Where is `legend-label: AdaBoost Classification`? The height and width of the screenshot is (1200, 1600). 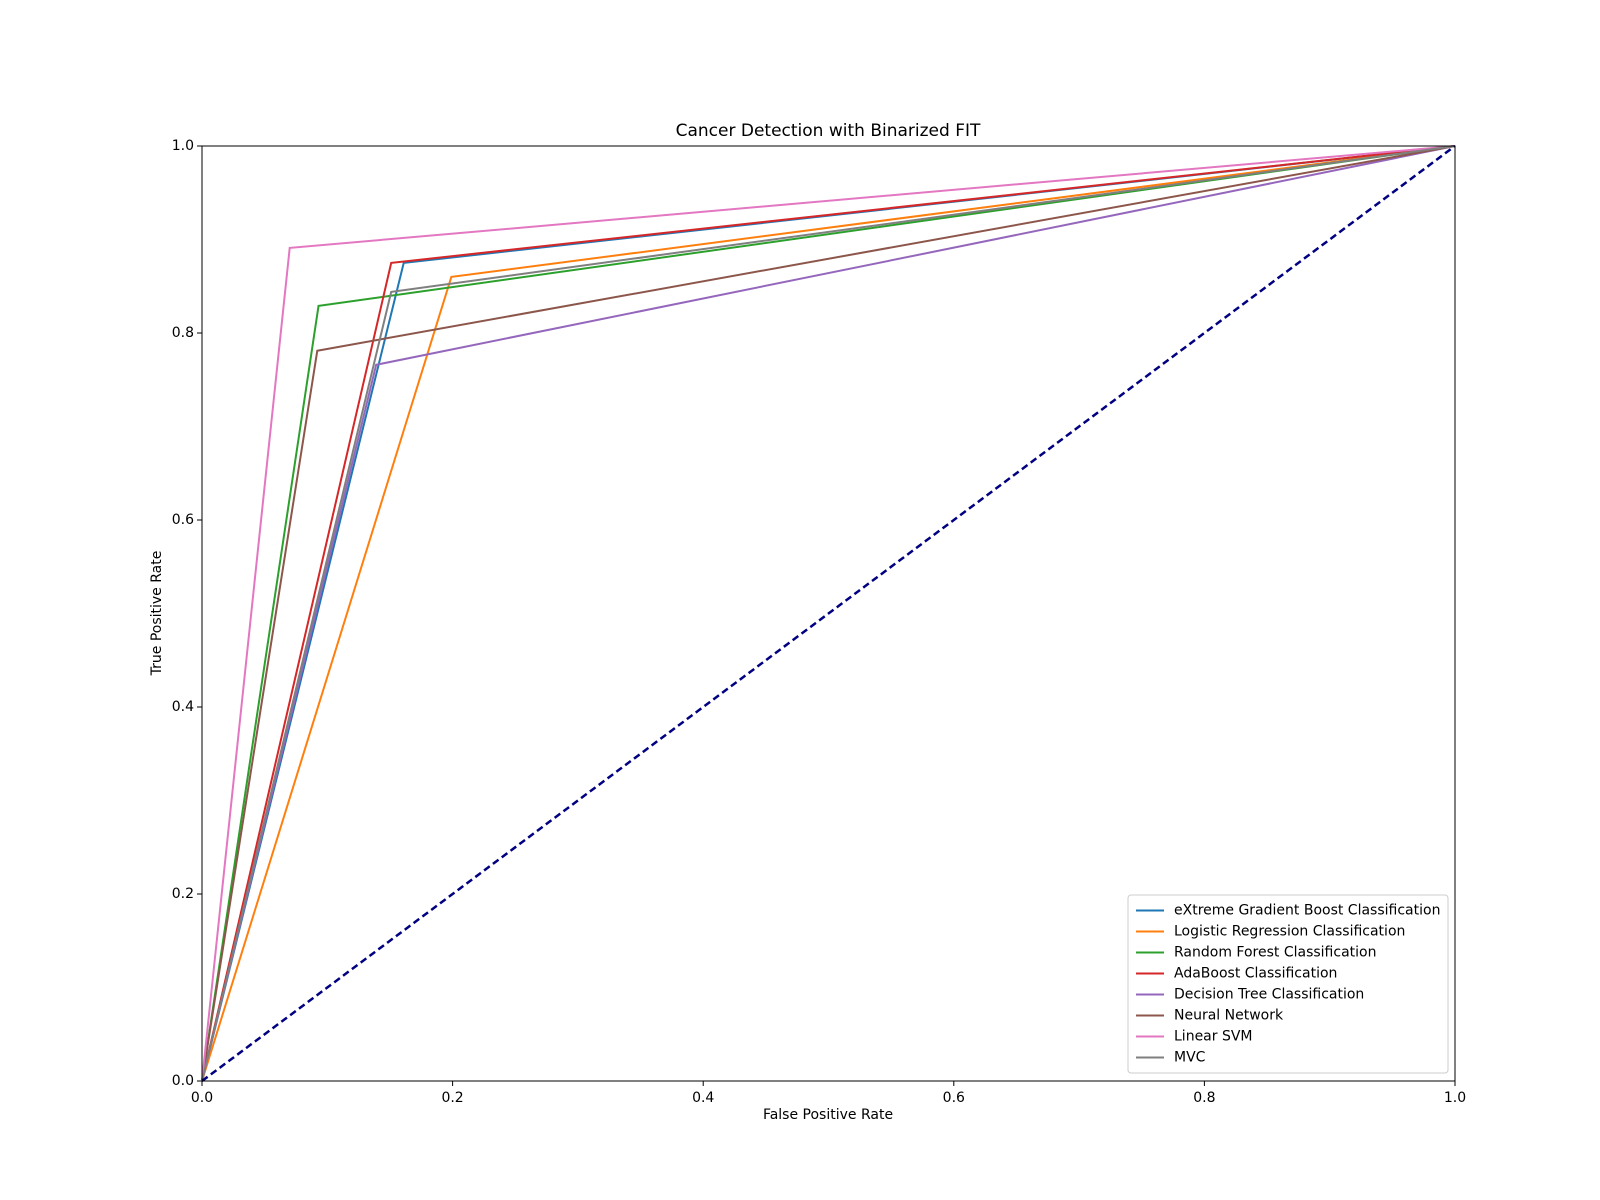 legend-label: AdaBoost Classification is located at coordinates (1255, 974).